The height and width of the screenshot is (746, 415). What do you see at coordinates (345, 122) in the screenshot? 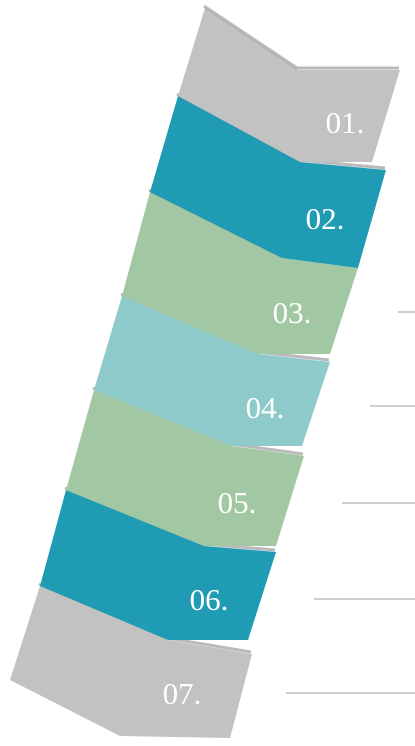
I see `step-label: 01.` at bounding box center [345, 122].